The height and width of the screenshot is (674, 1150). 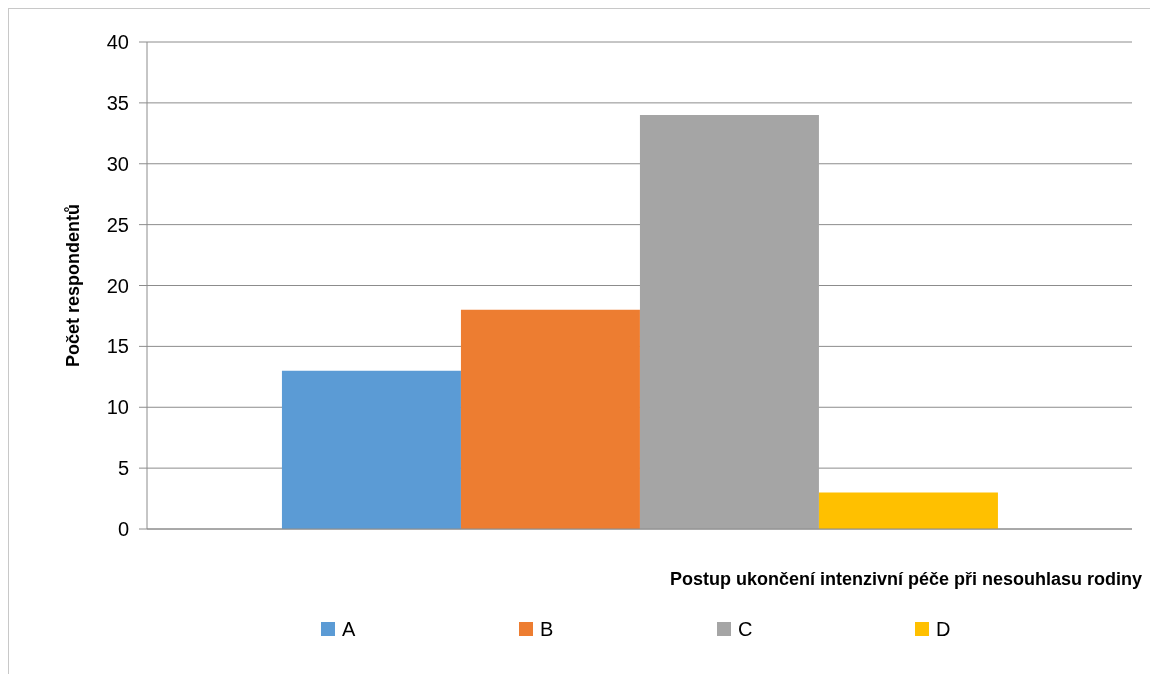 I want to click on legend-label: B, so click(x=547, y=629).